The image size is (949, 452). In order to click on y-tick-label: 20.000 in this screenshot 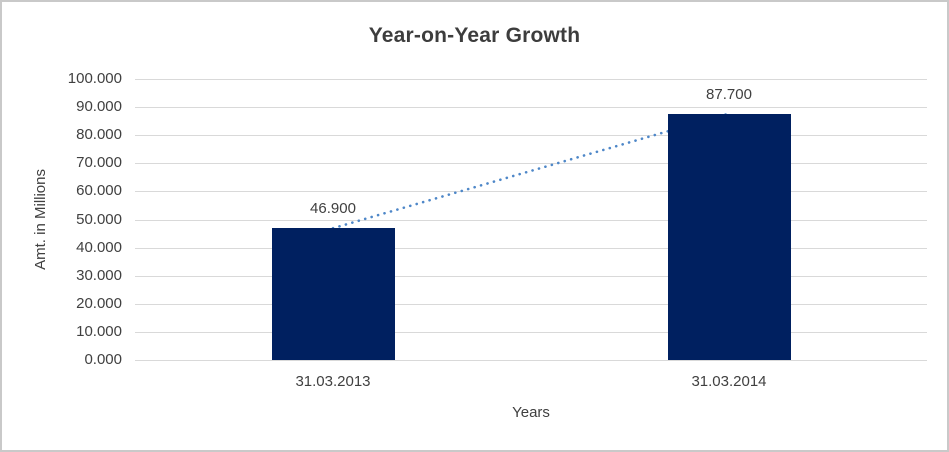, I will do `click(99, 303)`.